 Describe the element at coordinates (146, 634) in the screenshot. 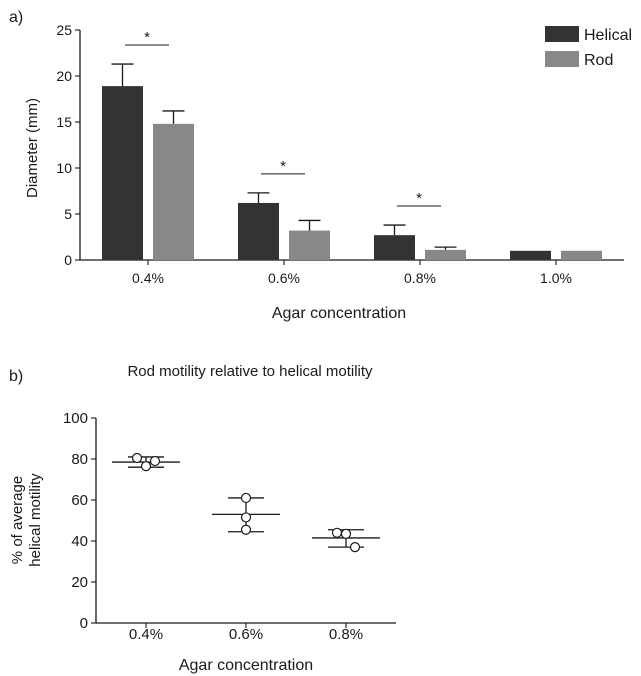

I see `panel-b-x-tick-label: 0.4%` at that location.